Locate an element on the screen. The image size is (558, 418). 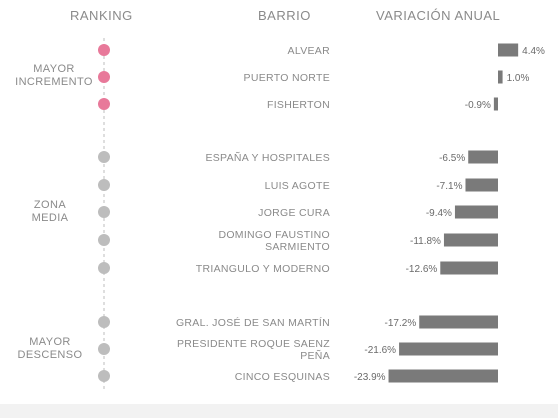
value-label: -9.4% is located at coordinates (439, 213).